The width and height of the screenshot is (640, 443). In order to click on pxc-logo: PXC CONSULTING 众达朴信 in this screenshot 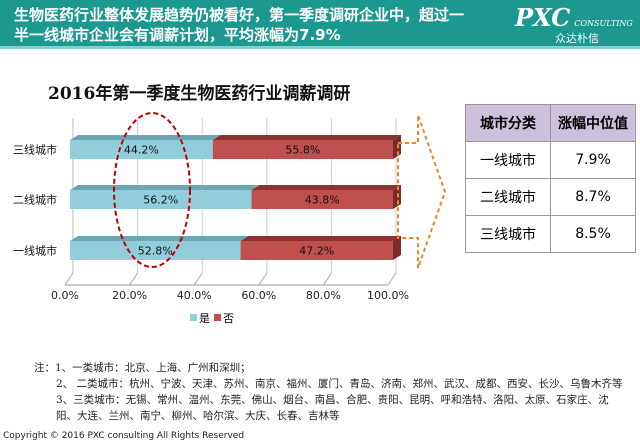, I will do `click(574, 24)`.